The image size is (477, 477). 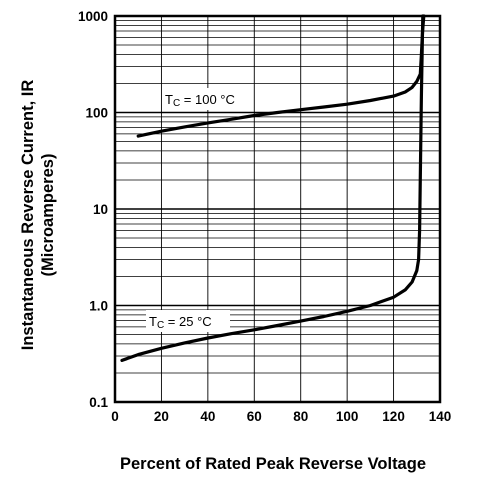 What do you see at coordinates (28, 215) in the screenshot?
I see `y-axis-title-line1: Instantaneous Reverse Current, IR` at bounding box center [28, 215].